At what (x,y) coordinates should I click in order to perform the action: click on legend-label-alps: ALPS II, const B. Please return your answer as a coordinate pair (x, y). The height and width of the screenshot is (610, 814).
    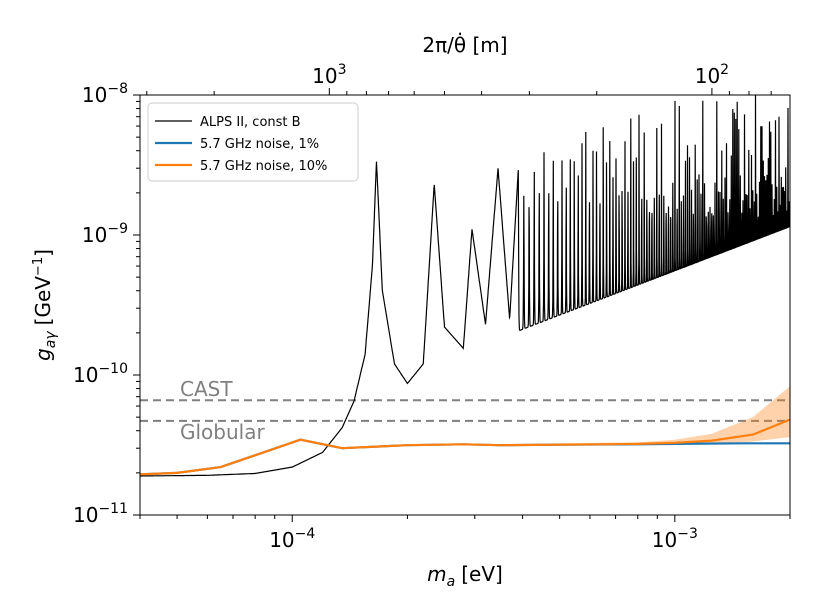
    Looking at the image, I should click on (250, 122).